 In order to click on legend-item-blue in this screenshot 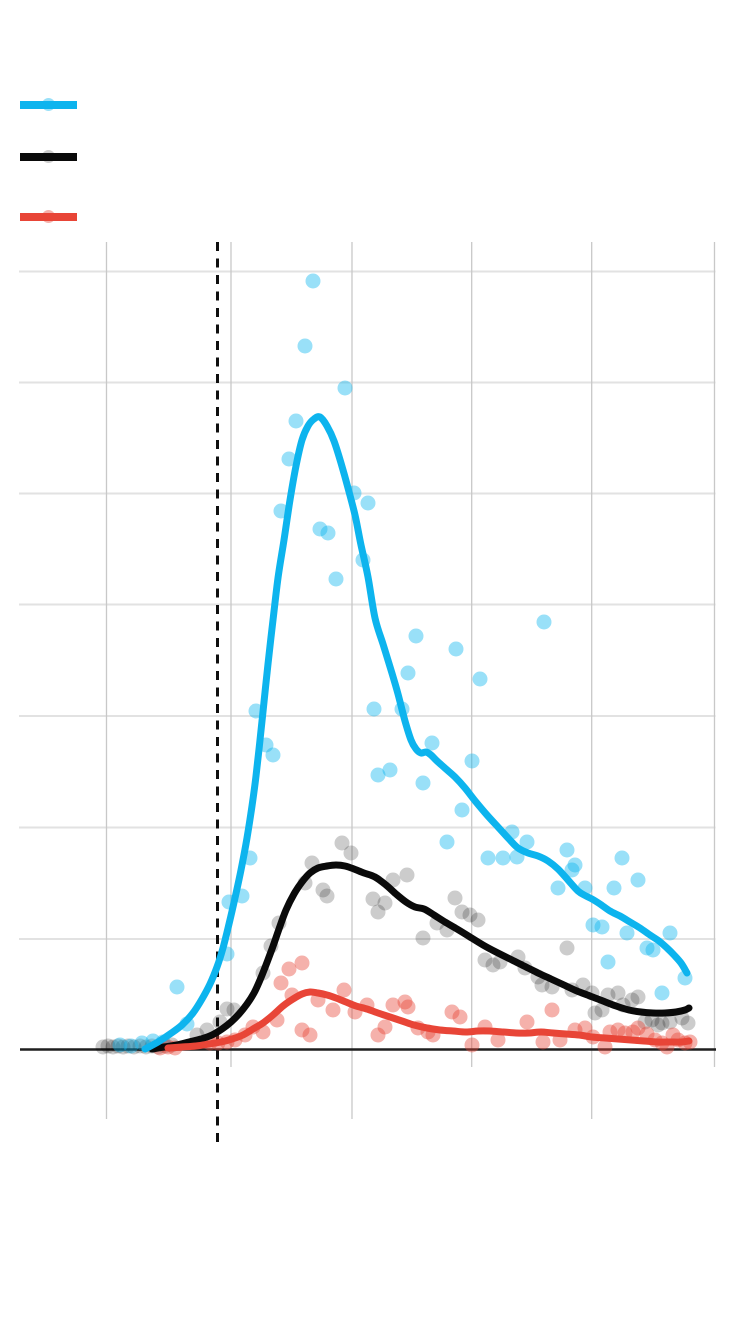, I will do `click(48, 104)`.